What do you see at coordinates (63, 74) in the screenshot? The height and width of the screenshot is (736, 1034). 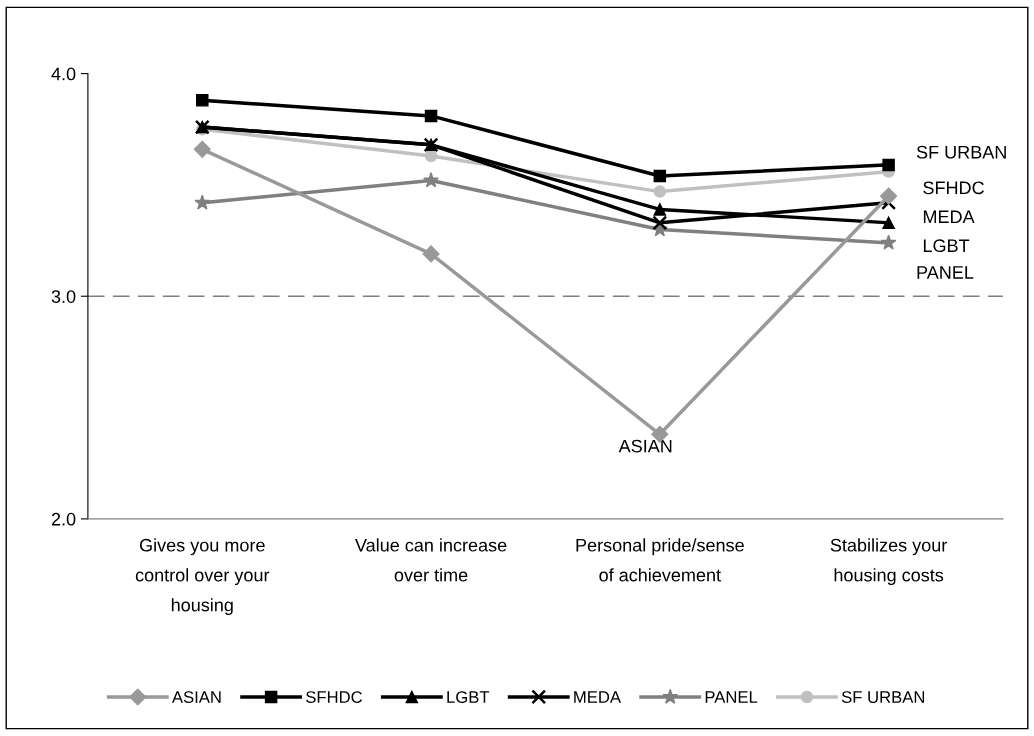 I see `y-tick-label: 4.0` at bounding box center [63, 74].